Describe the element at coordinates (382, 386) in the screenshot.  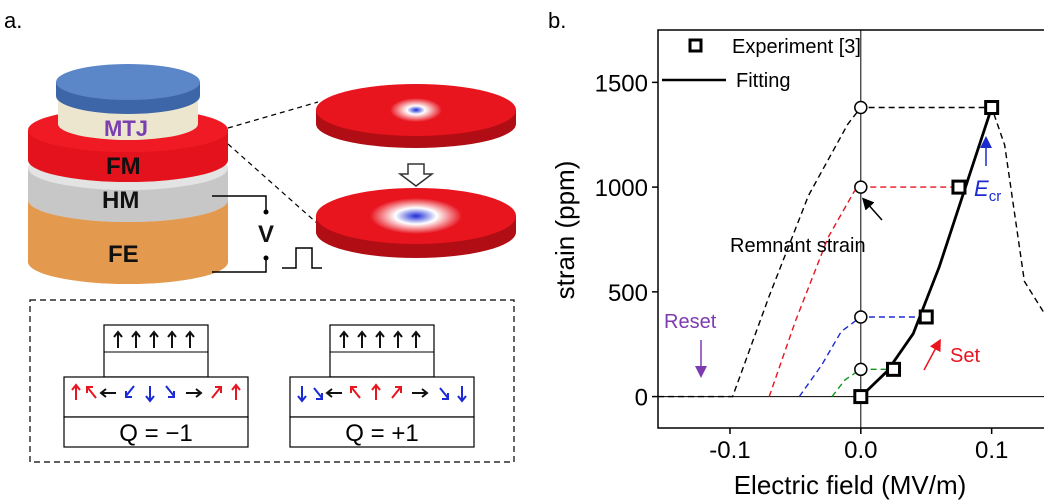
I see `spin-diagram-right: Q = +1` at that location.